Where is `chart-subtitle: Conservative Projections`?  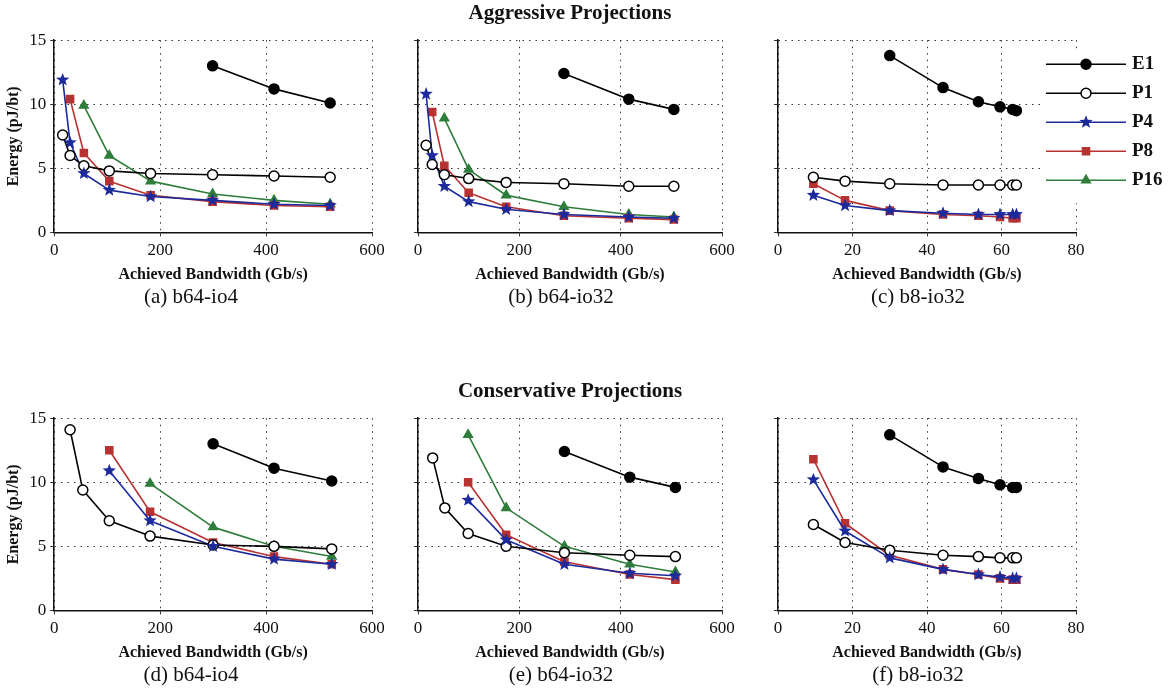
chart-subtitle: Conservative Projections is located at coordinates (570, 390).